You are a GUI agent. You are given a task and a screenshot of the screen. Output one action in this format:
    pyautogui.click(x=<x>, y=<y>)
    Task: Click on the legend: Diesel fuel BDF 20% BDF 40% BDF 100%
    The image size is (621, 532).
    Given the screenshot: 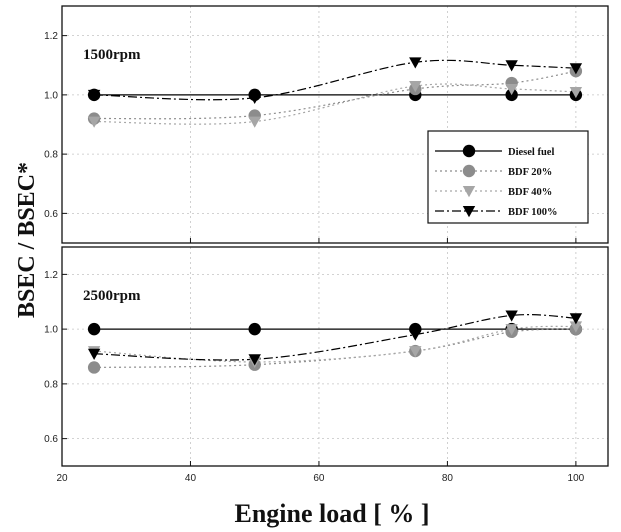 What is the action you would take?
    pyautogui.click(x=508, y=177)
    